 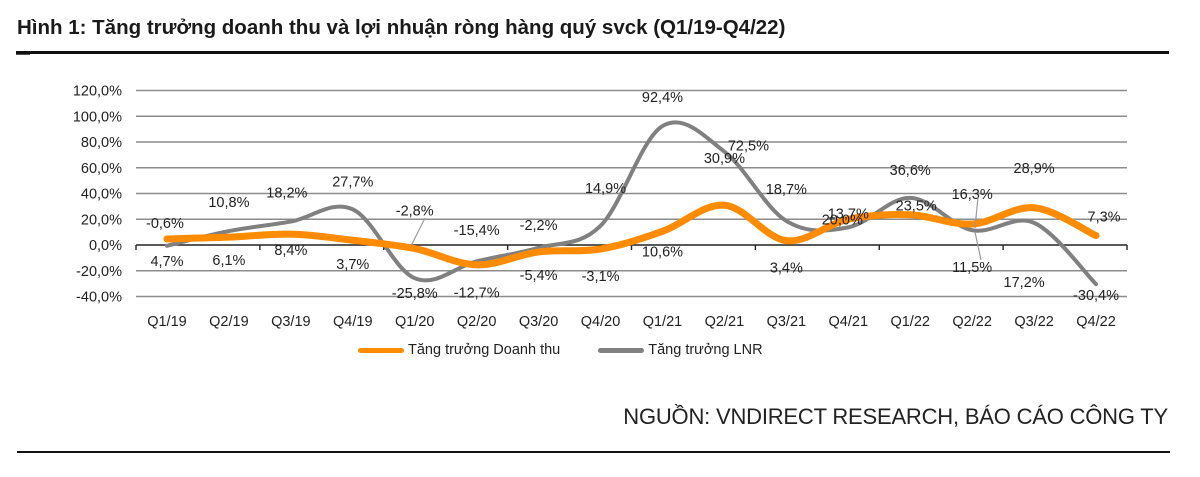 What do you see at coordinates (286, 194) in the screenshot?
I see `profit-data-label: 18,2%` at bounding box center [286, 194].